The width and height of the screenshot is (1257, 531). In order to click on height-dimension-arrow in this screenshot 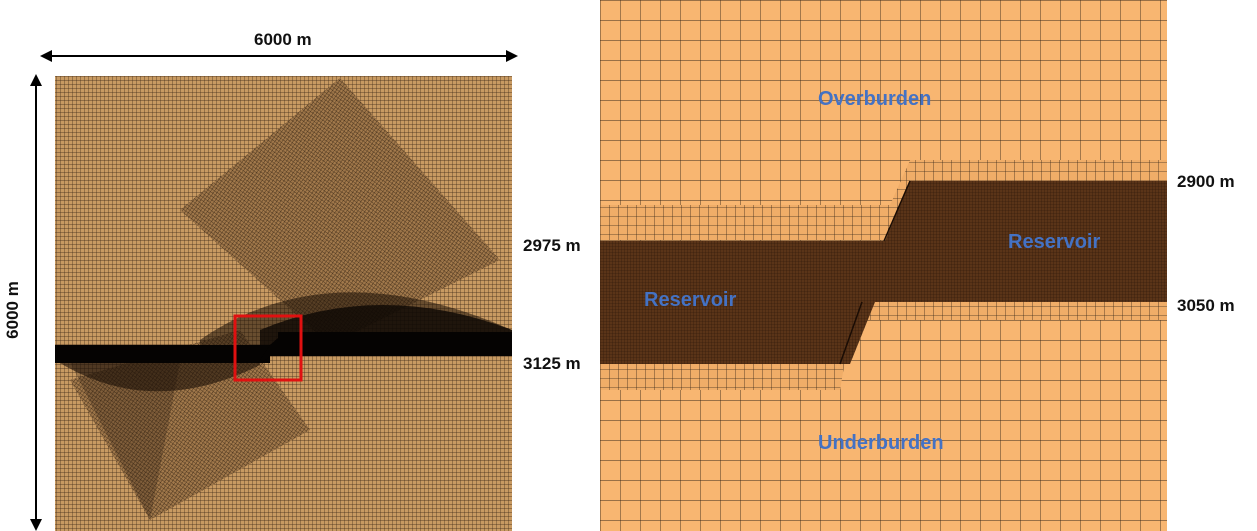, I will do `click(36, 302)`.